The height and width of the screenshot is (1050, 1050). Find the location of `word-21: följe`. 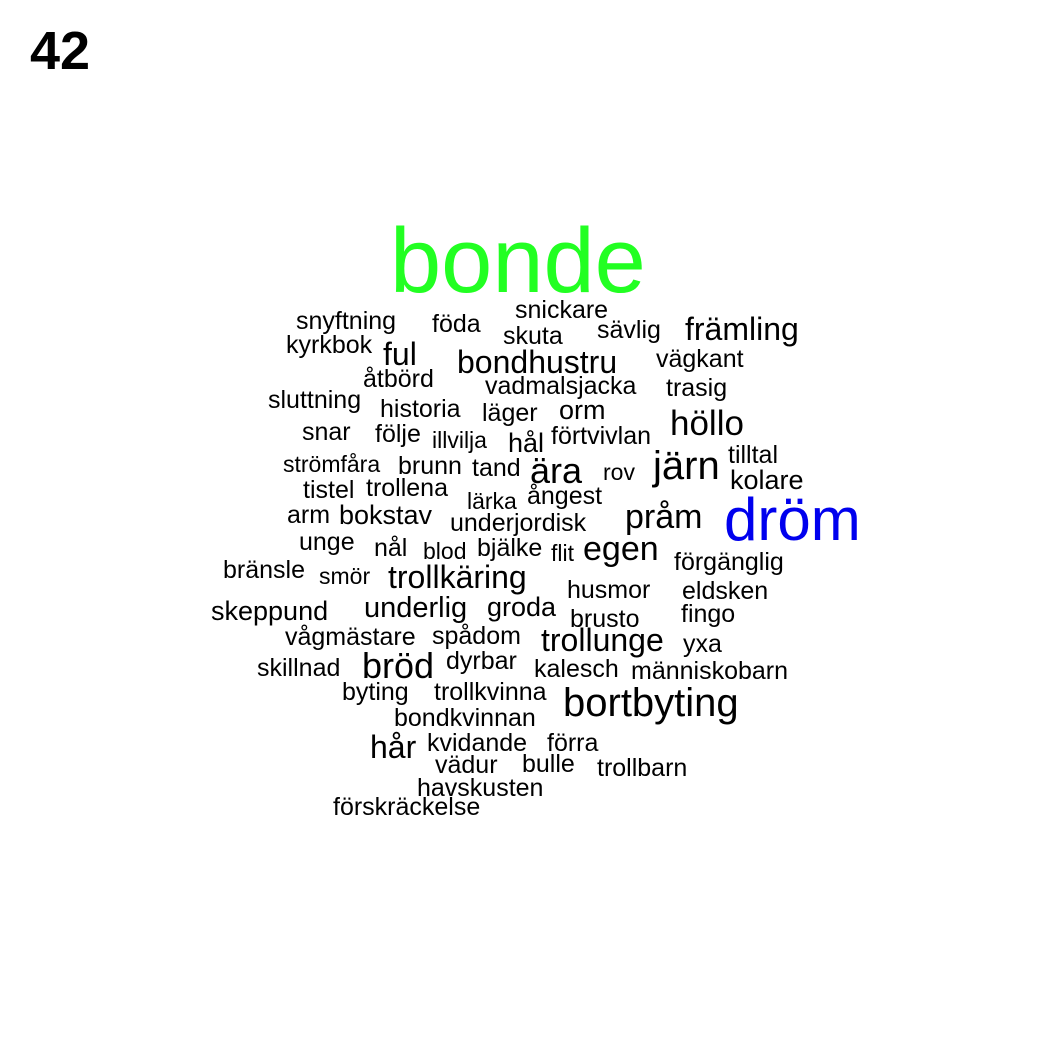

word-21: följe is located at coordinates (398, 434).